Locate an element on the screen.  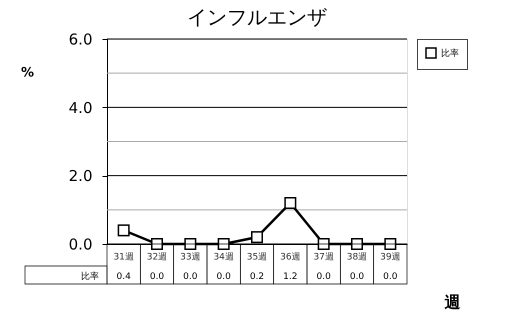
x-tick-label: 35週 is located at coordinates (257, 257).